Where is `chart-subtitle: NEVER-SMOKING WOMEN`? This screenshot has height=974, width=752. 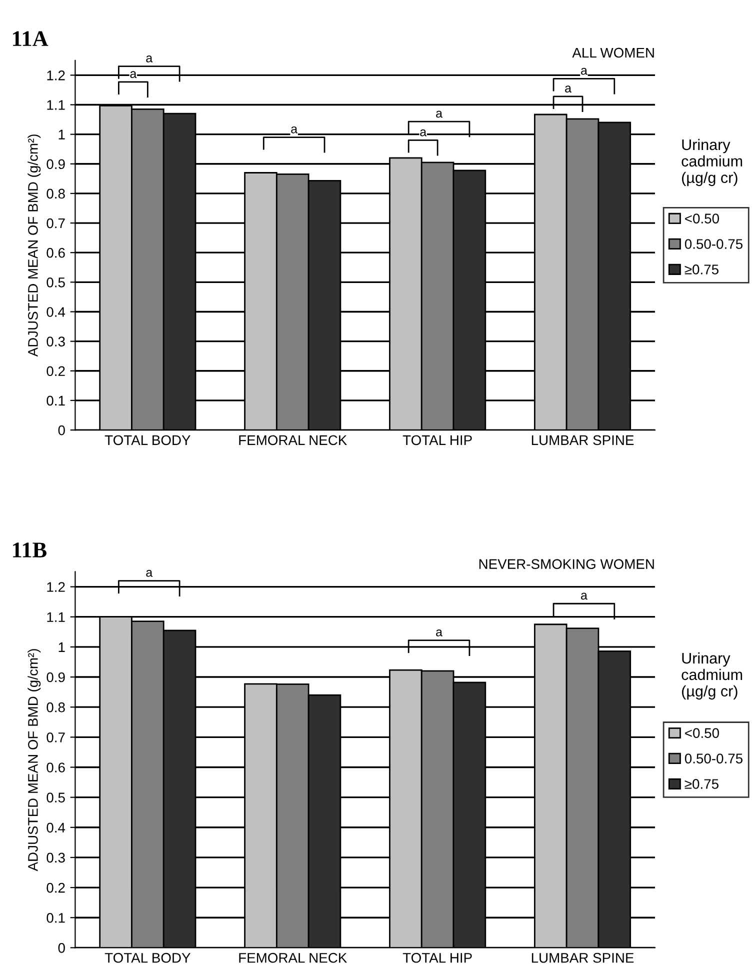 chart-subtitle: NEVER-SMOKING WOMEN is located at coordinates (566, 564).